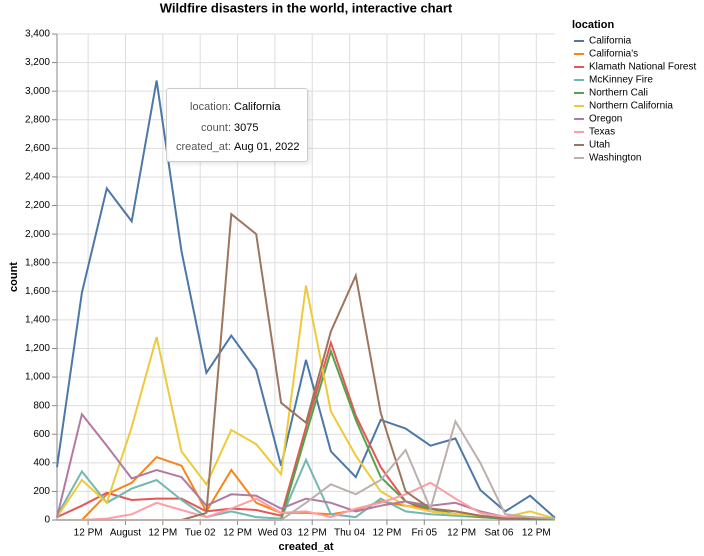 This screenshot has width=704, height=556. I want to click on x-tick-label: Sat 06, so click(499, 533).